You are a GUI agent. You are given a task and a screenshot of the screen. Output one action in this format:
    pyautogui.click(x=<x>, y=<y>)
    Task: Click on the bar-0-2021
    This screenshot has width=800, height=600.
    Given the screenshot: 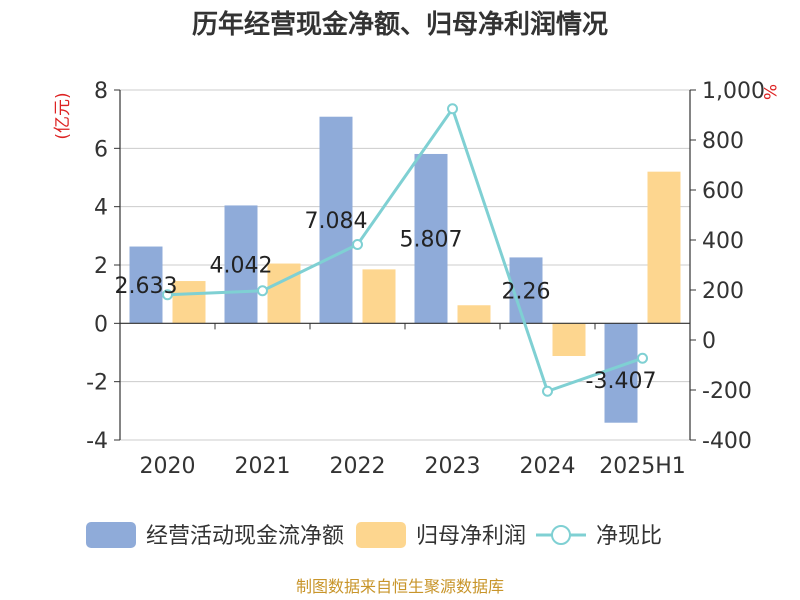 What is the action you would take?
    pyautogui.click(x=241, y=264)
    